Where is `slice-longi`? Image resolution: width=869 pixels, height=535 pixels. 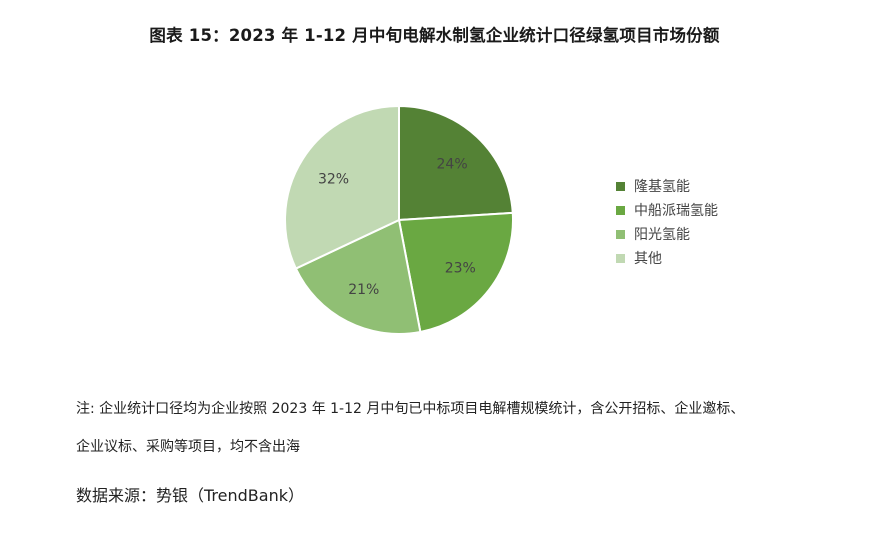 slice-longi is located at coordinates (456, 163).